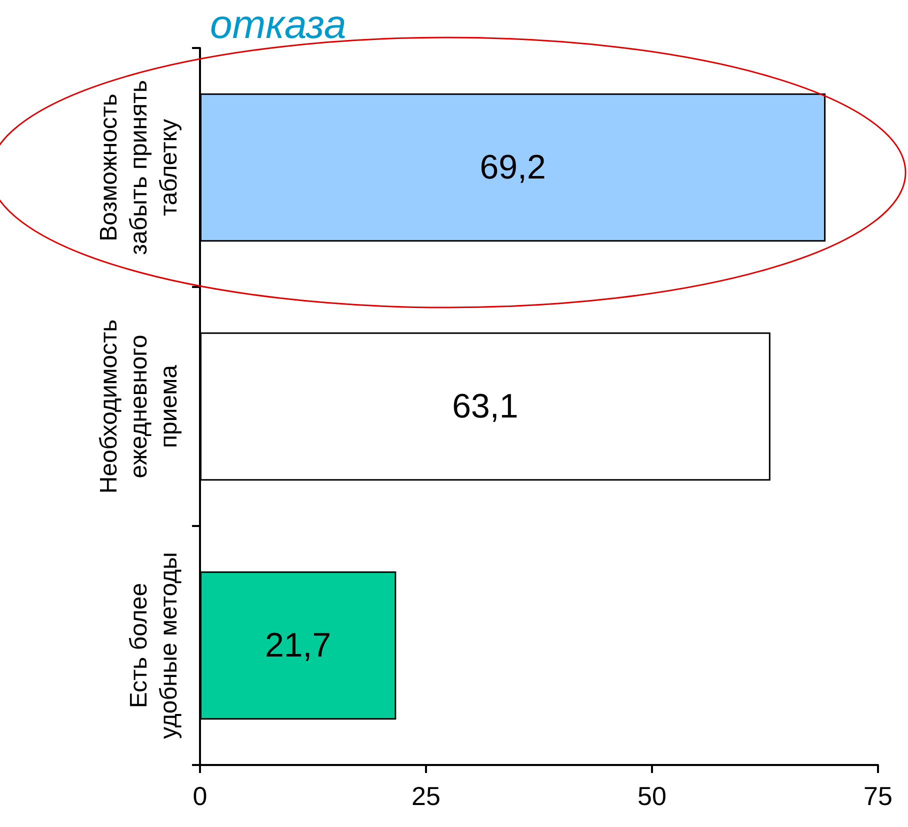 The width and height of the screenshot is (908, 827). I want to click on x-tick-label: 75, so click(878, 796).